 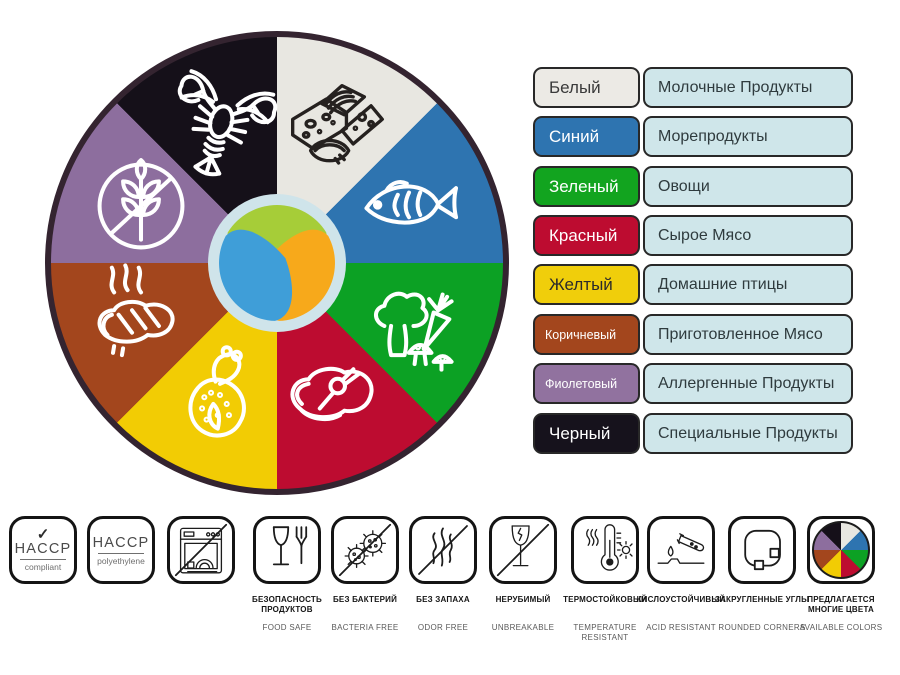 What do you see at coordinates (443, 627) in the screenshot?
I see `badge-label-en: ODOR FREE` at bounding box center [443, 627].